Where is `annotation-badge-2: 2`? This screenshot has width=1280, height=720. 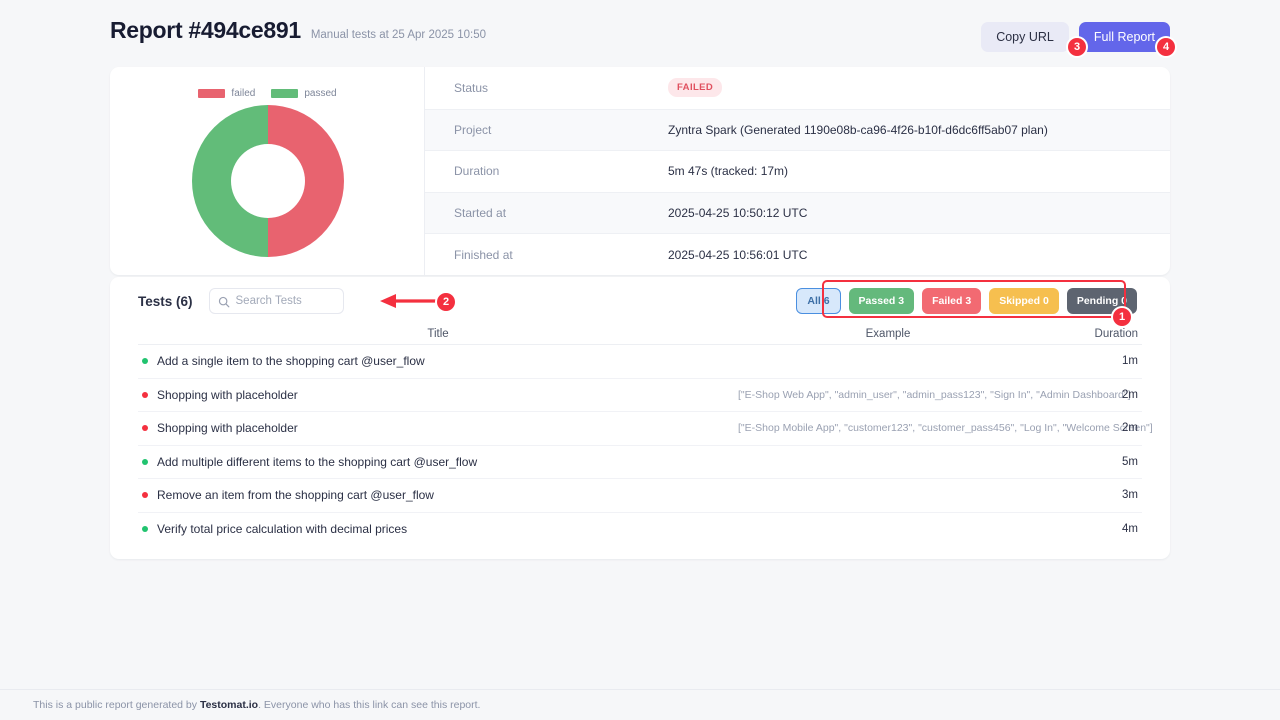 annotation-badge-2: 2 is located at coordinates (446, 302).